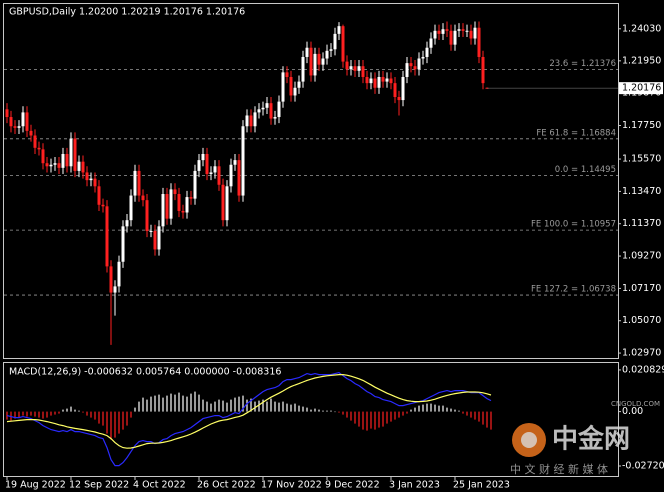  Describe the element at coordinates (641, 125) in the screenshot. I see `y-tick-label: 1.17750` at that location.